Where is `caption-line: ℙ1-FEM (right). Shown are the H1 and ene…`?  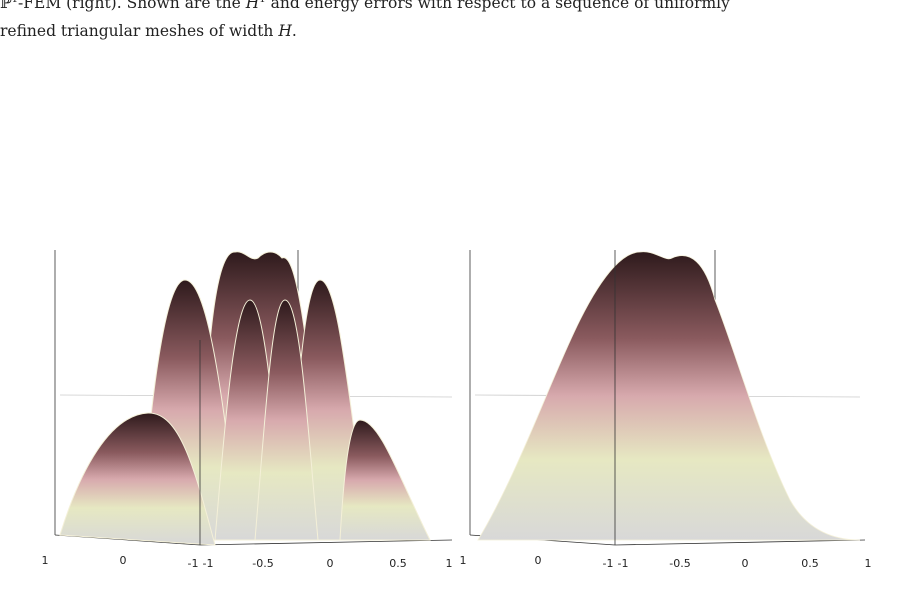 caption-line: ℙ1-FEM (right). Shown are the H1 and ene… is located at coordinates (365, 6).